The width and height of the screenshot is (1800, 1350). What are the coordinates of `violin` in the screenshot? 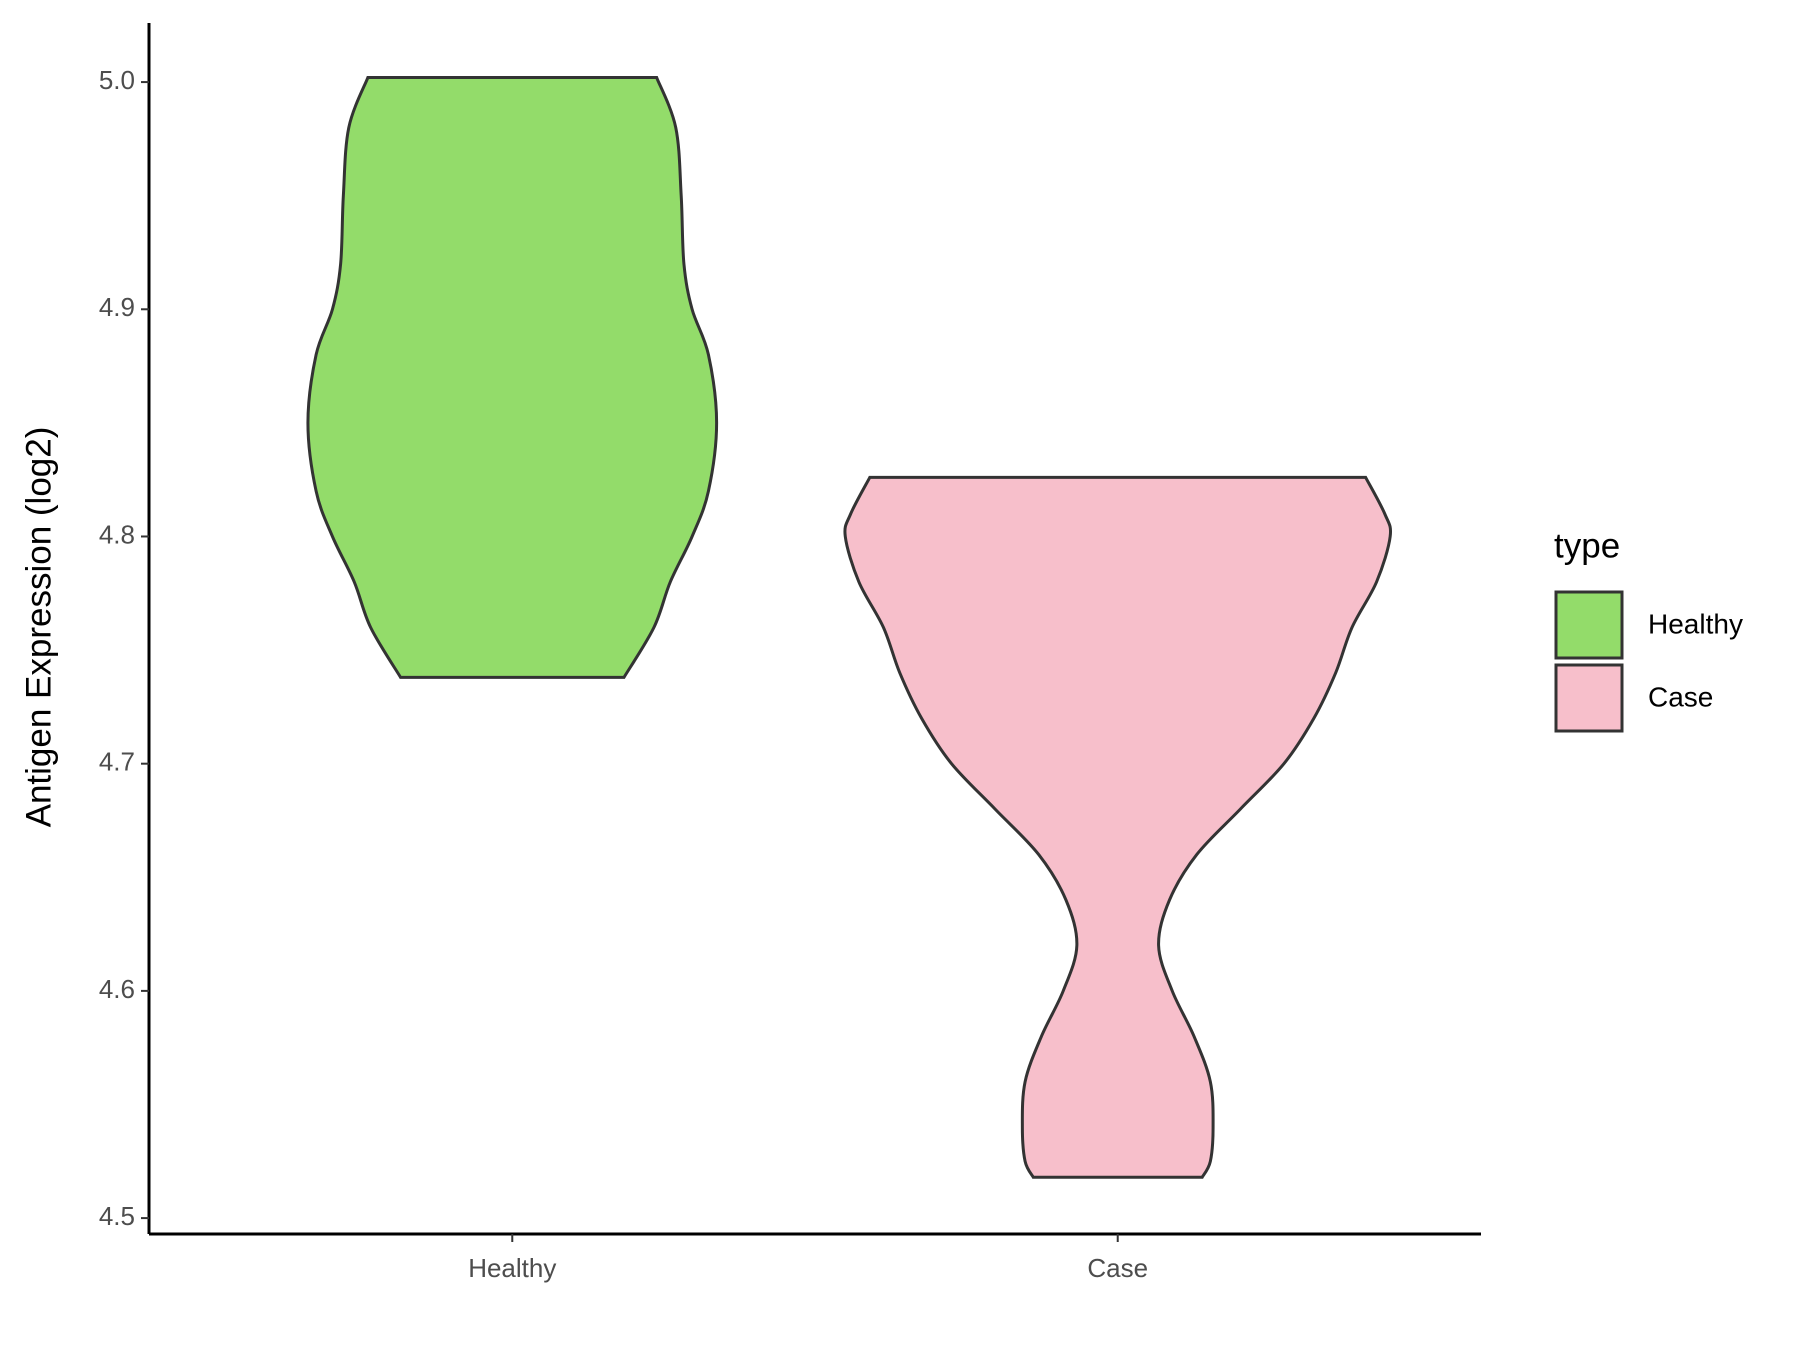 It's located at (512, 377).